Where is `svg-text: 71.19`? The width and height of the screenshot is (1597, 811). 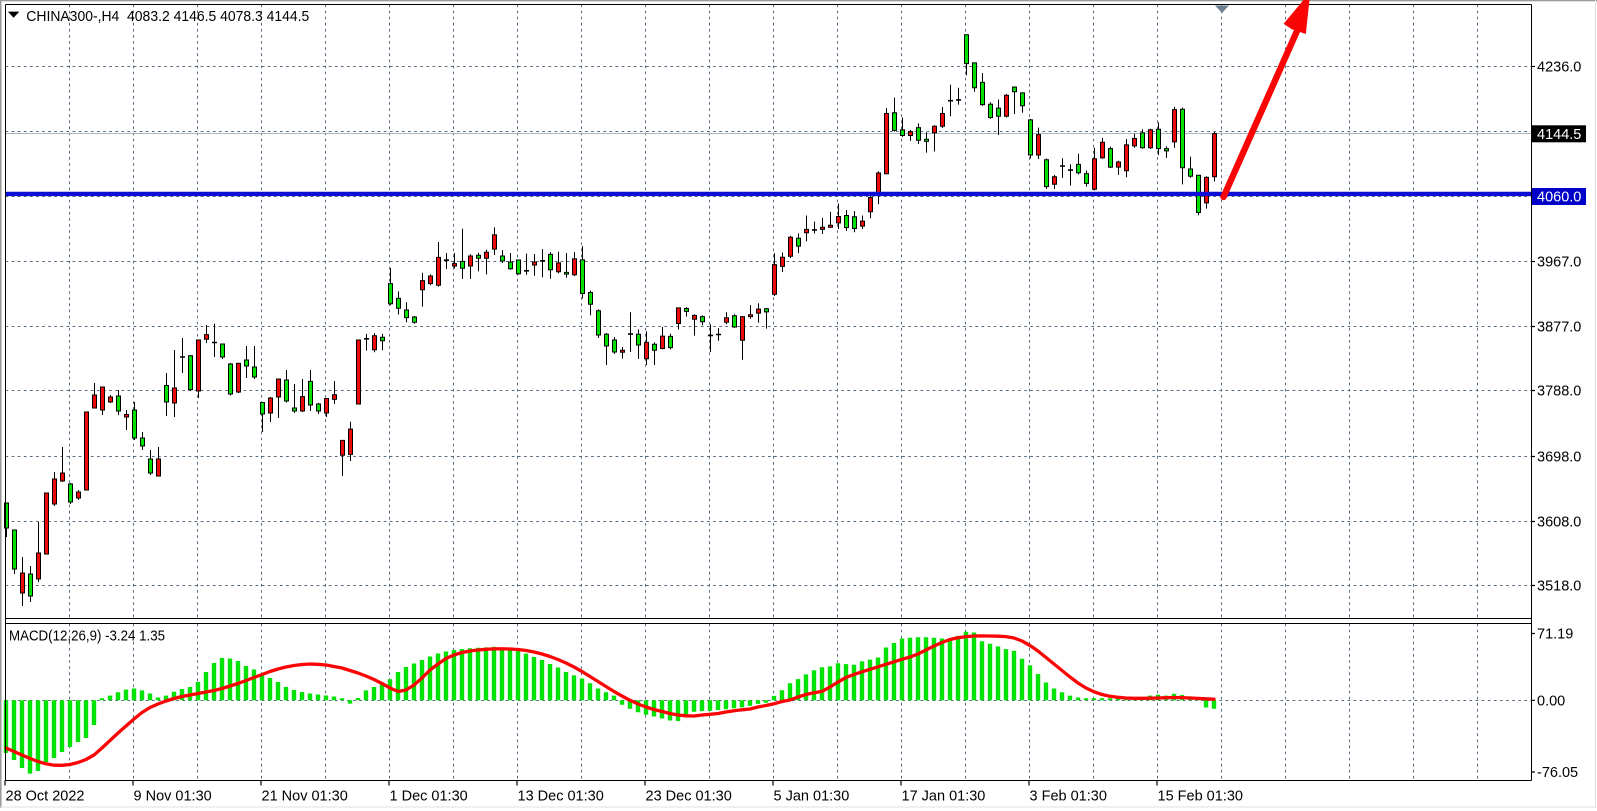
svg-text: 71.19 is located at coordinates (1555, 635).